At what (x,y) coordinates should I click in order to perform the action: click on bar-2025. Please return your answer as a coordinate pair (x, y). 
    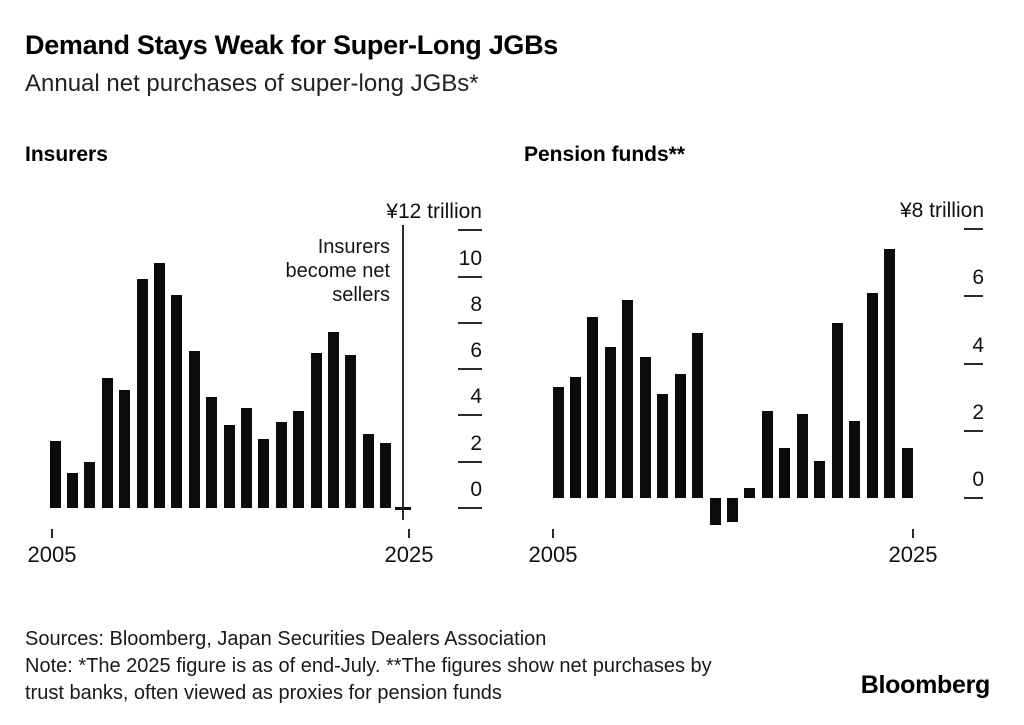
    Looking at the image, I should click on (907, 472).